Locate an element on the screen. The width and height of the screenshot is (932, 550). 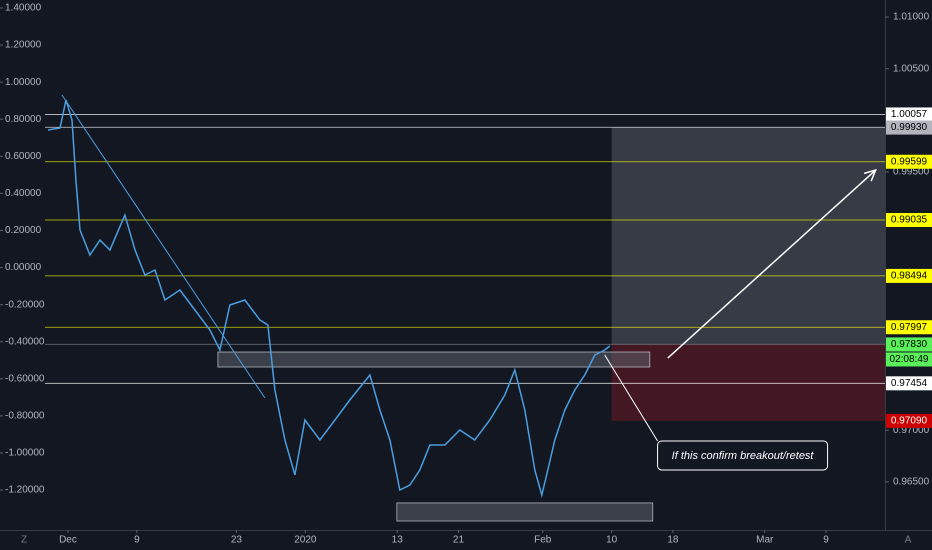
x-tick-label: 2020 is located at coordinates (305, 540).